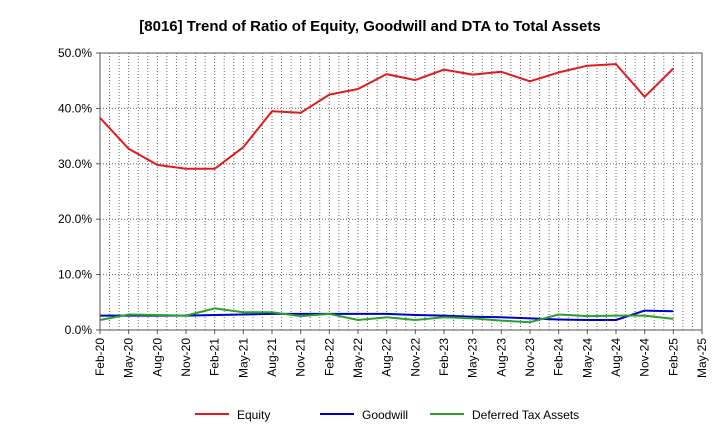  What do you see at coordinates (415, 357) in the screenshot?
I see `x-tick-label: Nov-22` at bounding box center [415, 357].